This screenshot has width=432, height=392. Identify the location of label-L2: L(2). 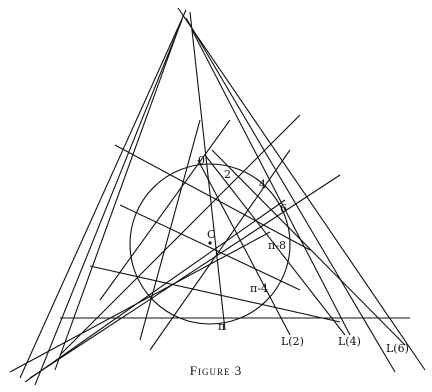
(292, 341).